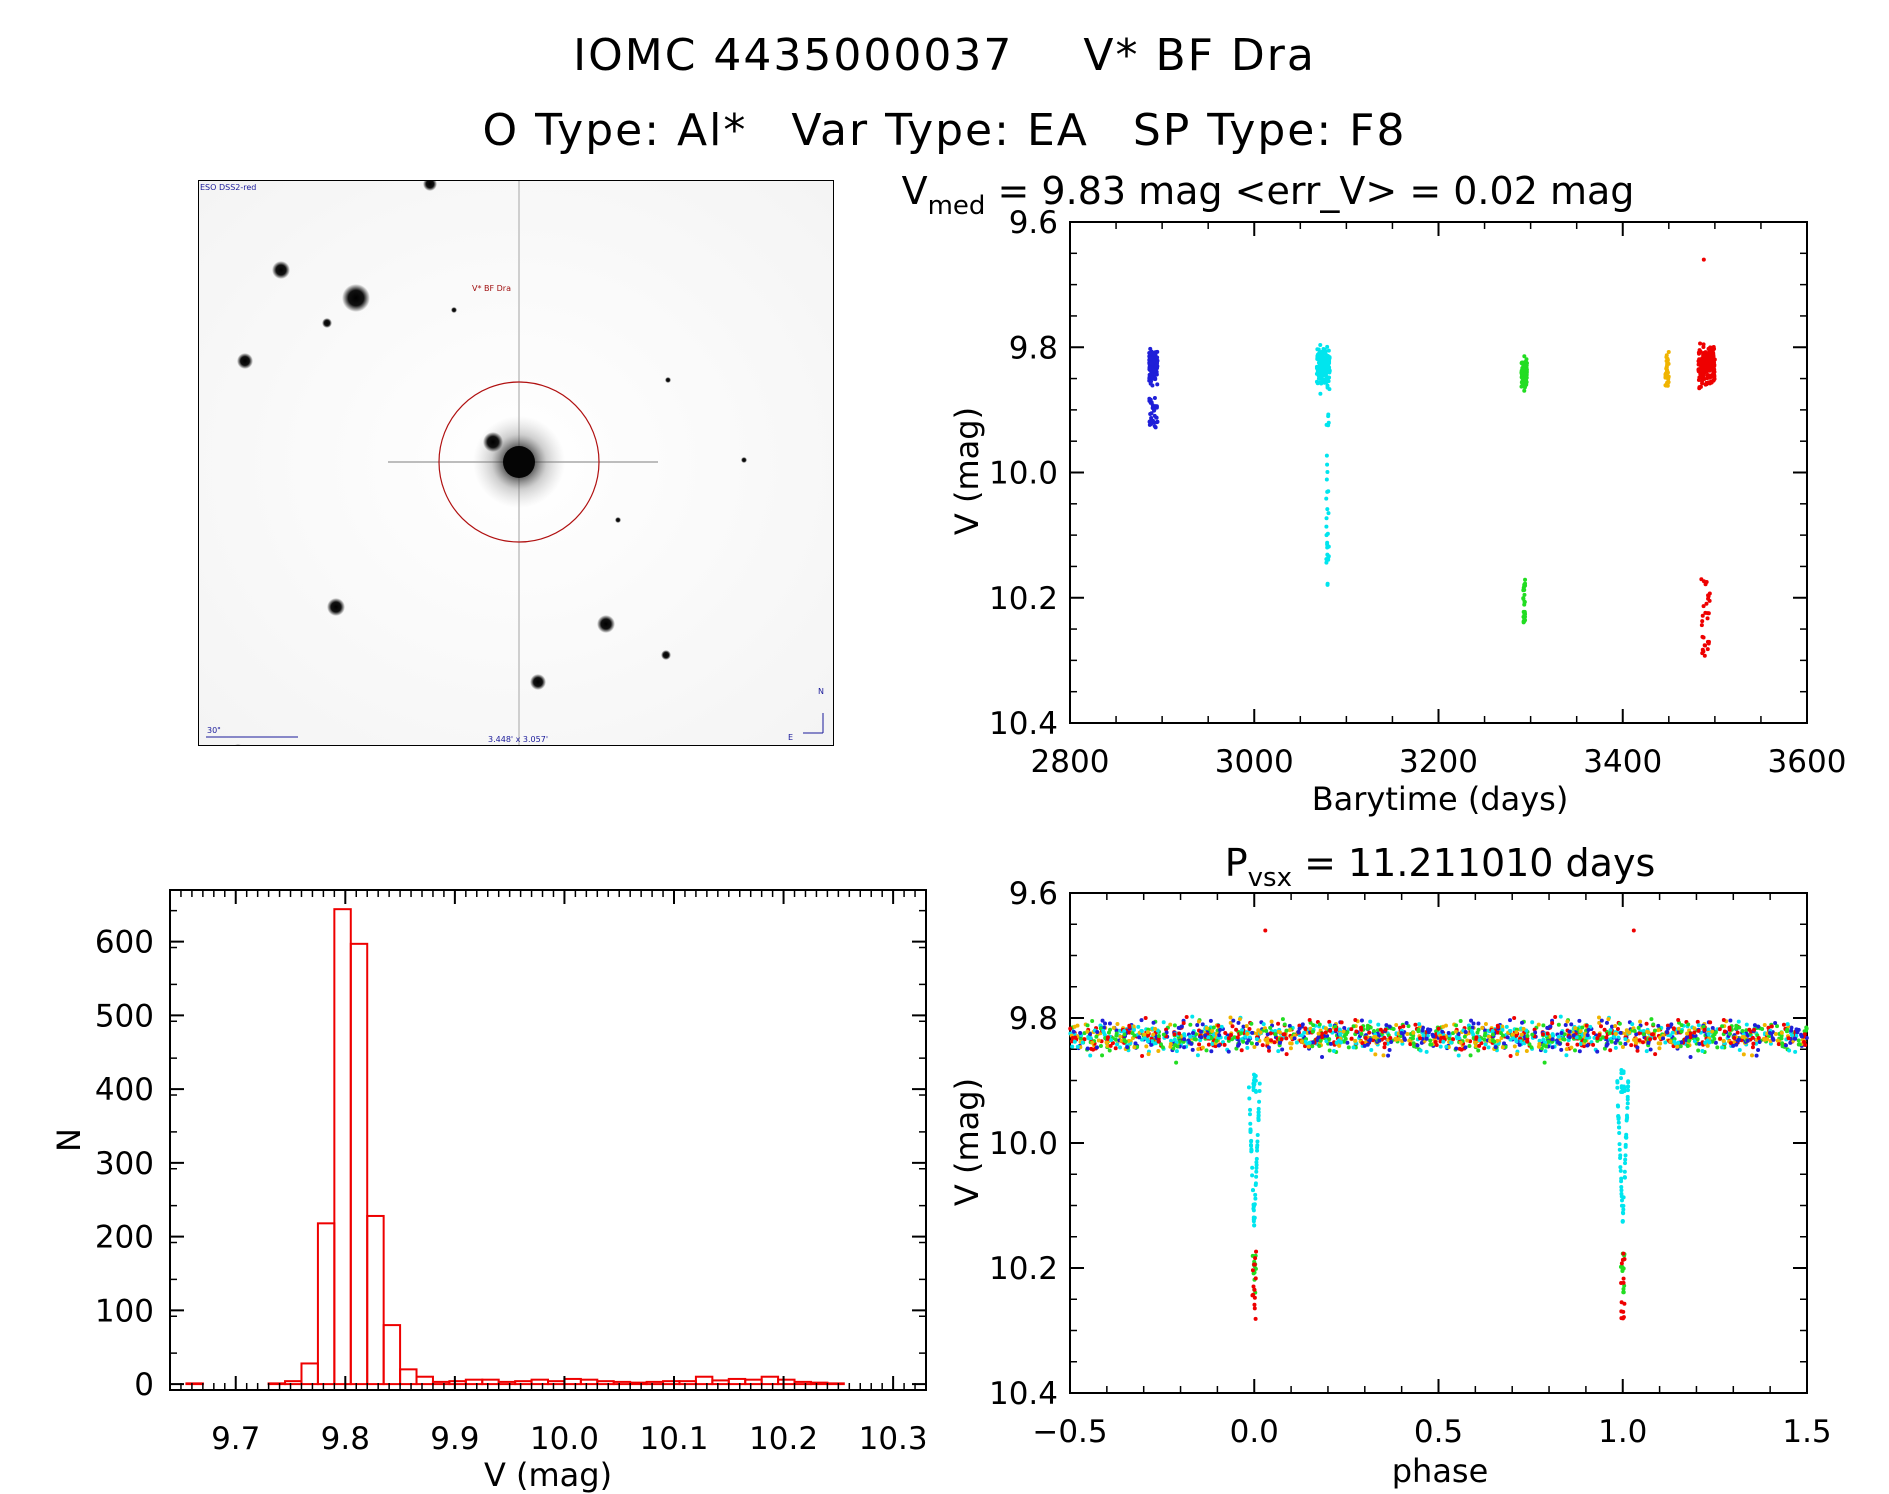 The width and height of the screenshot is (1889, 1494). What do you see at coordinates (548, 1140) in the screenshot?
I see `histogram-frame` at bounding box center [548, 1140].